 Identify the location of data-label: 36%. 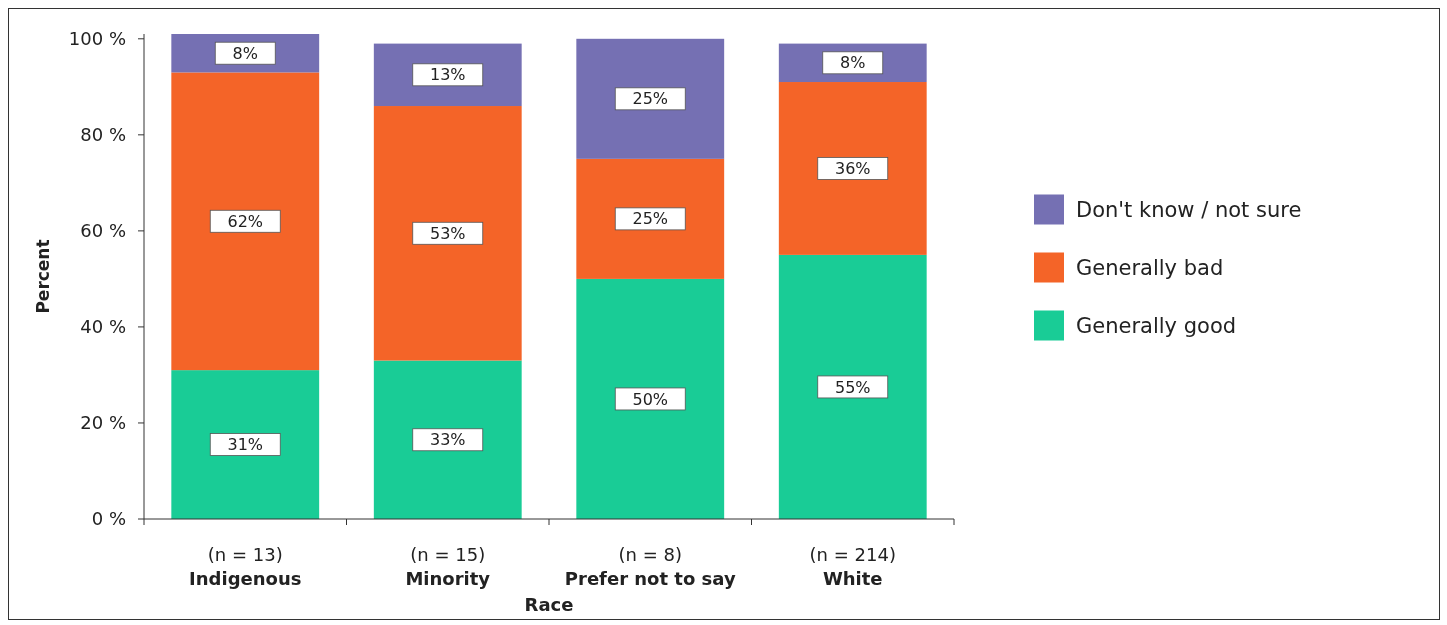
(852, 169).